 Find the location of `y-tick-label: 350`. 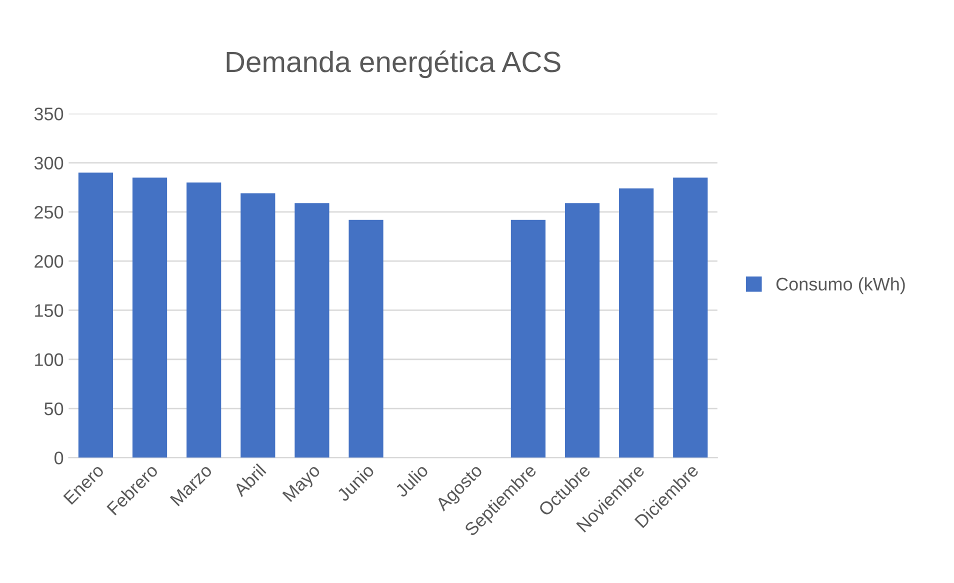

y-tick-label: 350 is located at coordinates (49, 114).